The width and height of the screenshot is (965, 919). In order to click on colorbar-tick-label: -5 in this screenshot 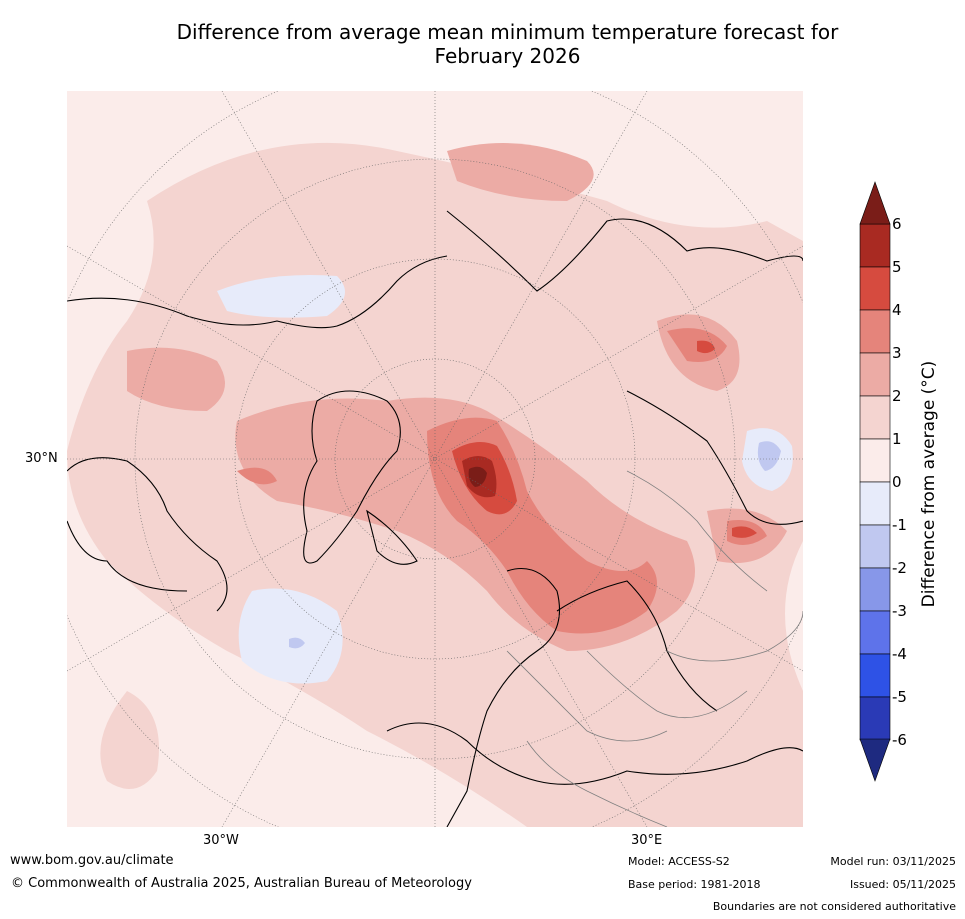, I will do `click(899, 697)`.